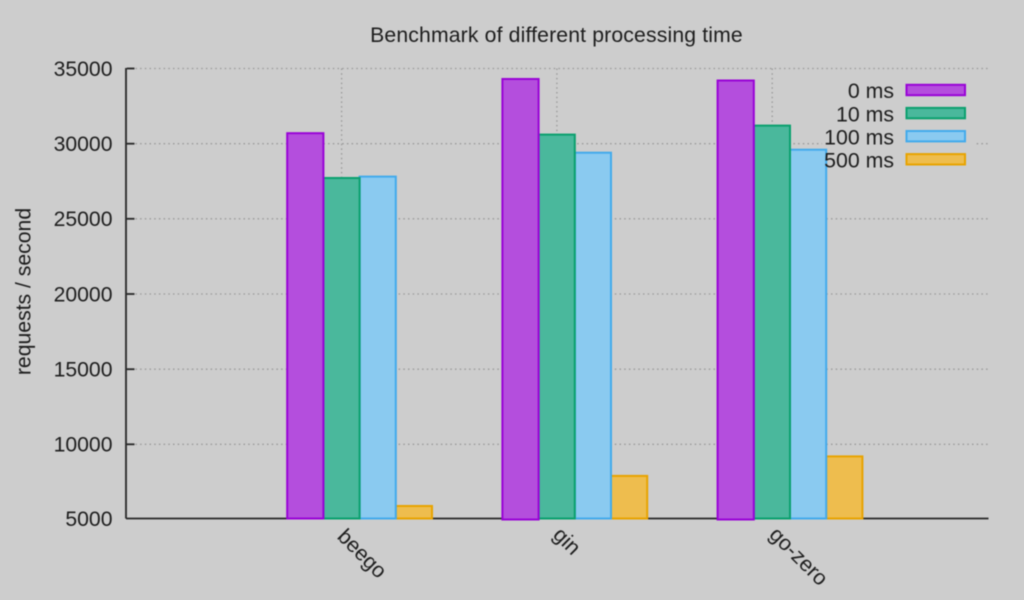 Image resolution: width=1024 pixels, height=600 pixels. Describe the element at coordinates (24, 291) in the screenshot. I see `svg-text: requests / second` at that location.